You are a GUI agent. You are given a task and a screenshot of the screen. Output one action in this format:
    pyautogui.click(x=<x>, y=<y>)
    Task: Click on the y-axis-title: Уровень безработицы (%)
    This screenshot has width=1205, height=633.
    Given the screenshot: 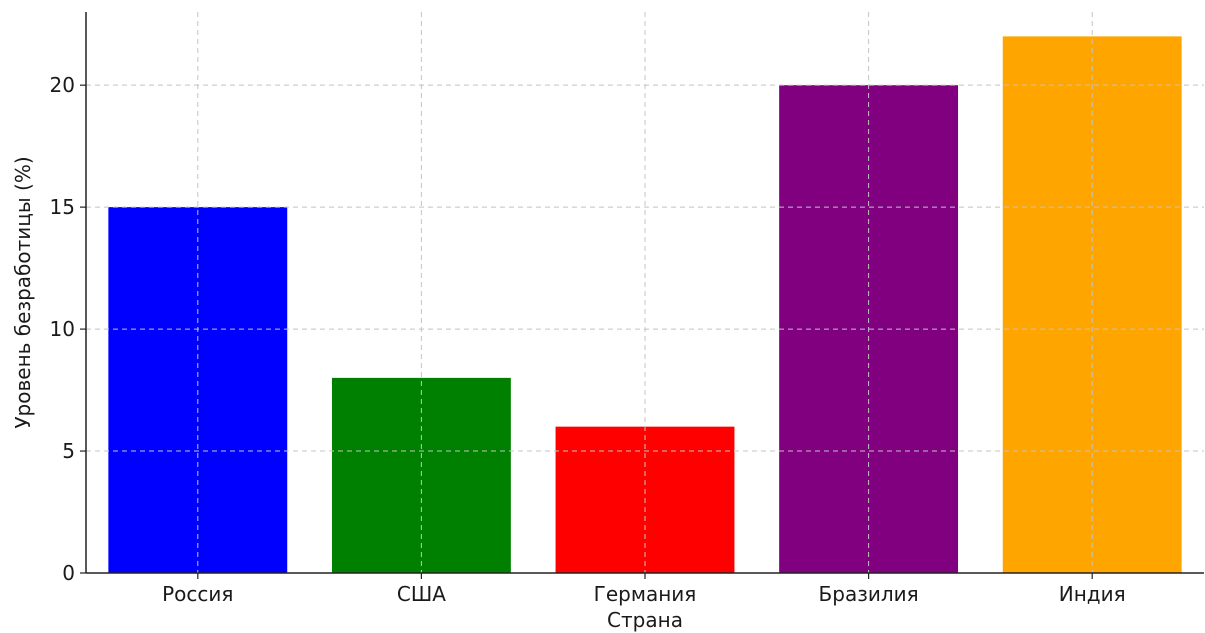 What is the action you would take?
    pyautogui.click(x=23, y=292)
    